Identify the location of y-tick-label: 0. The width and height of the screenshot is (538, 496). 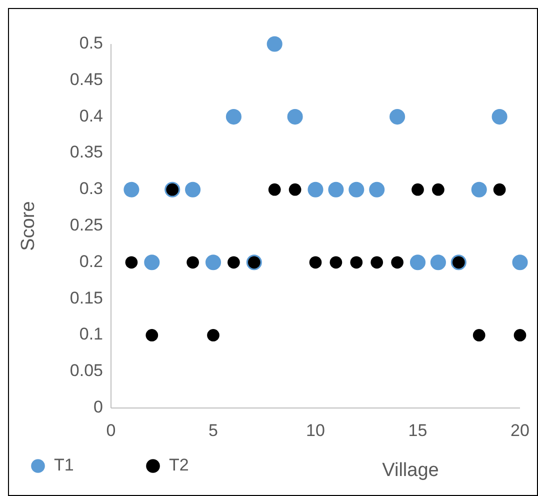
(98, 406).